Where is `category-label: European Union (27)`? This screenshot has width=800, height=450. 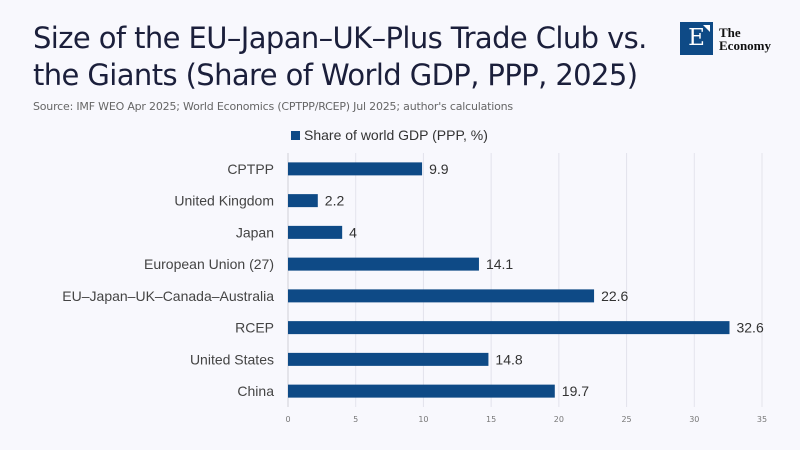 category-label: European Union (27) is located at coordinates (209, 264).